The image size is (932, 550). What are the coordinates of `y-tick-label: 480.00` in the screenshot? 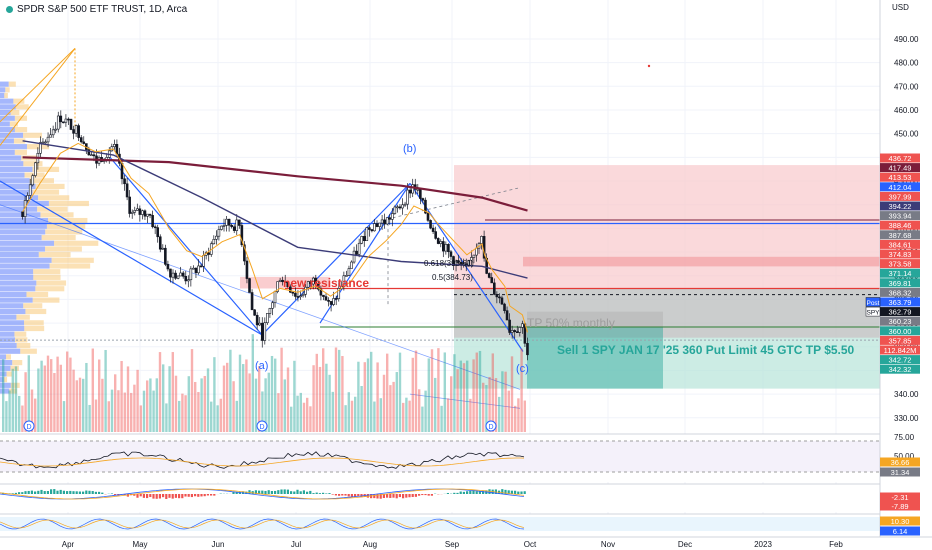 It's located at (906, 63).